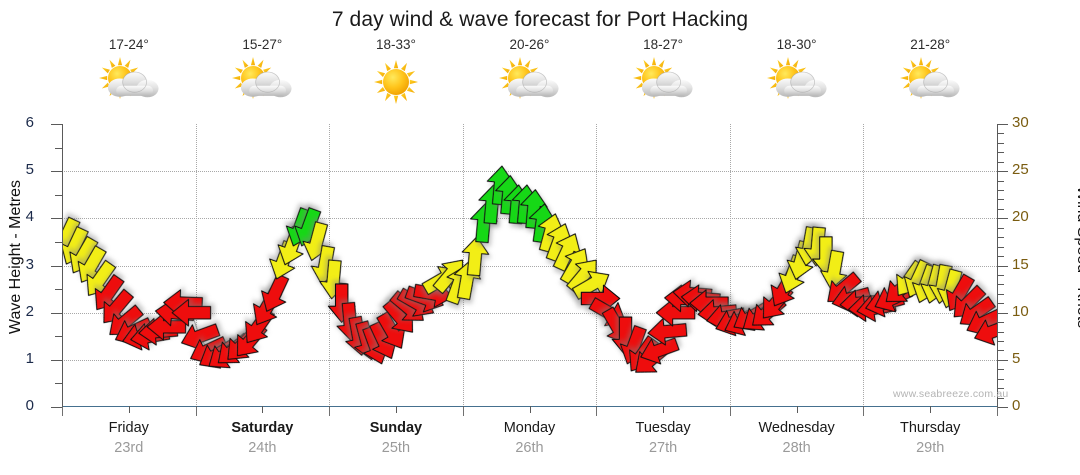  Describe the element at coordinates (530, 72) in the screenshot. I see `day-header-monday: 20-26°` at that location.